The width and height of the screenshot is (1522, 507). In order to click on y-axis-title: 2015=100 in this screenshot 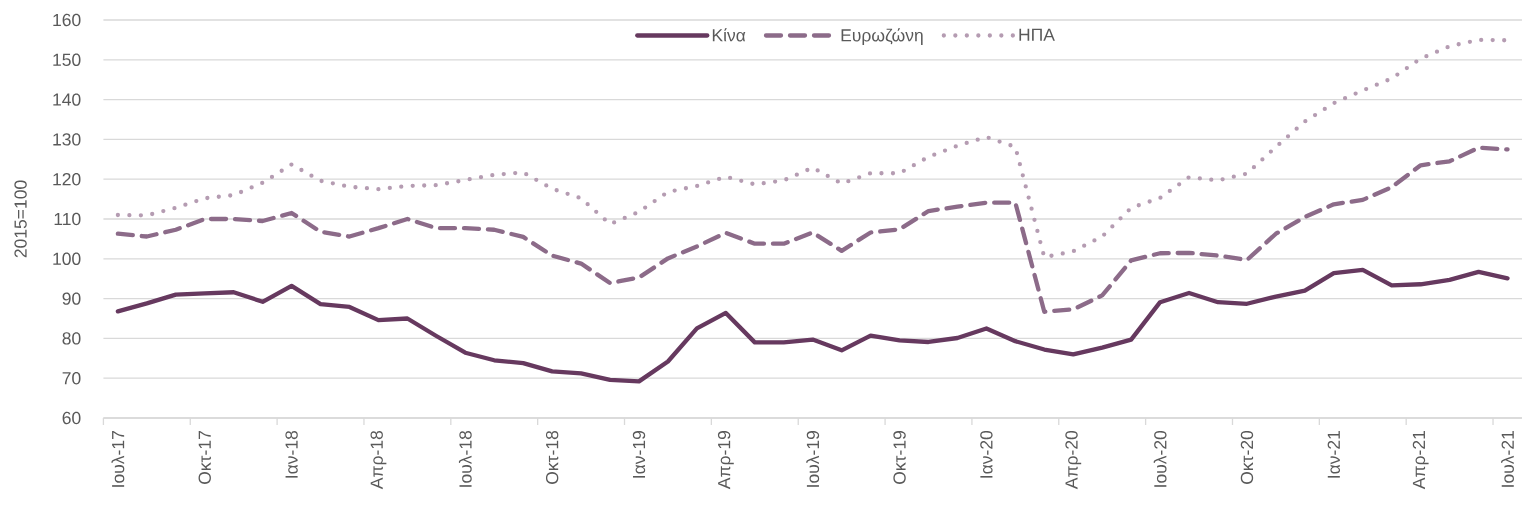, I will do `click(20, 219)`.